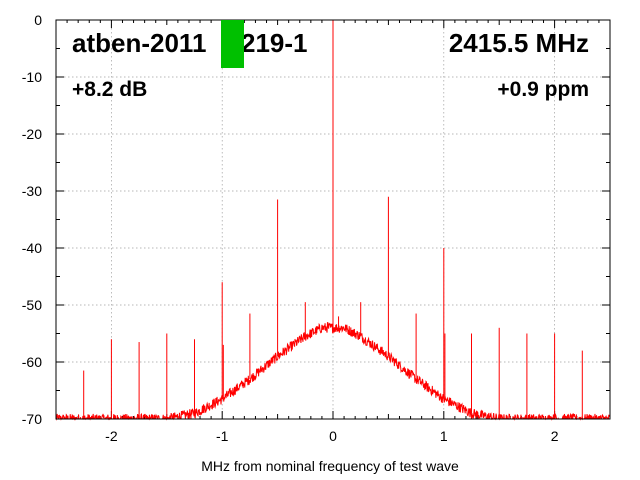  I want to click on y-tick-label: 0, so click(38, 20).